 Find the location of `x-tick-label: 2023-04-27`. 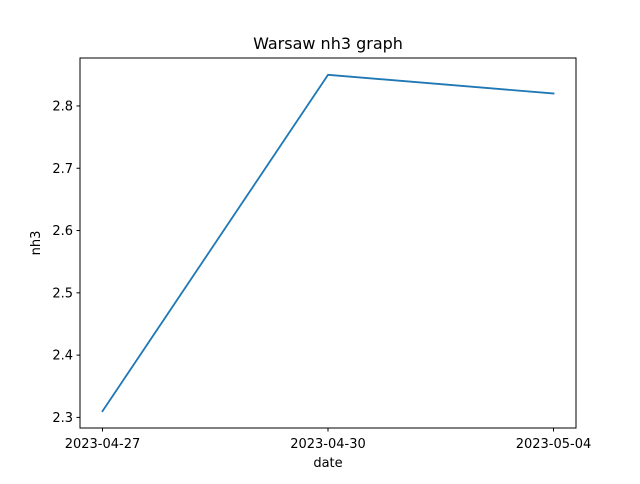

x-tick-label: 2023-04-27 is located at coordinates (103, 444).